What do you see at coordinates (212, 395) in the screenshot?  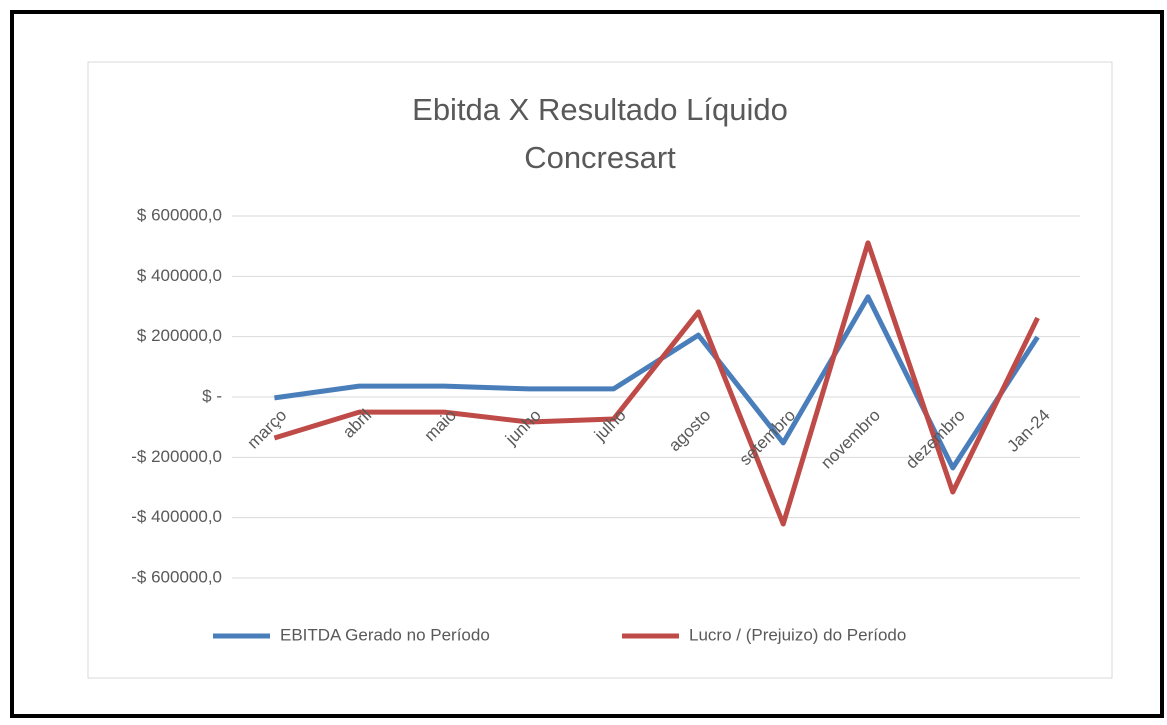 I see `y-tick-label: $ -` at bounding box center [212, 395].